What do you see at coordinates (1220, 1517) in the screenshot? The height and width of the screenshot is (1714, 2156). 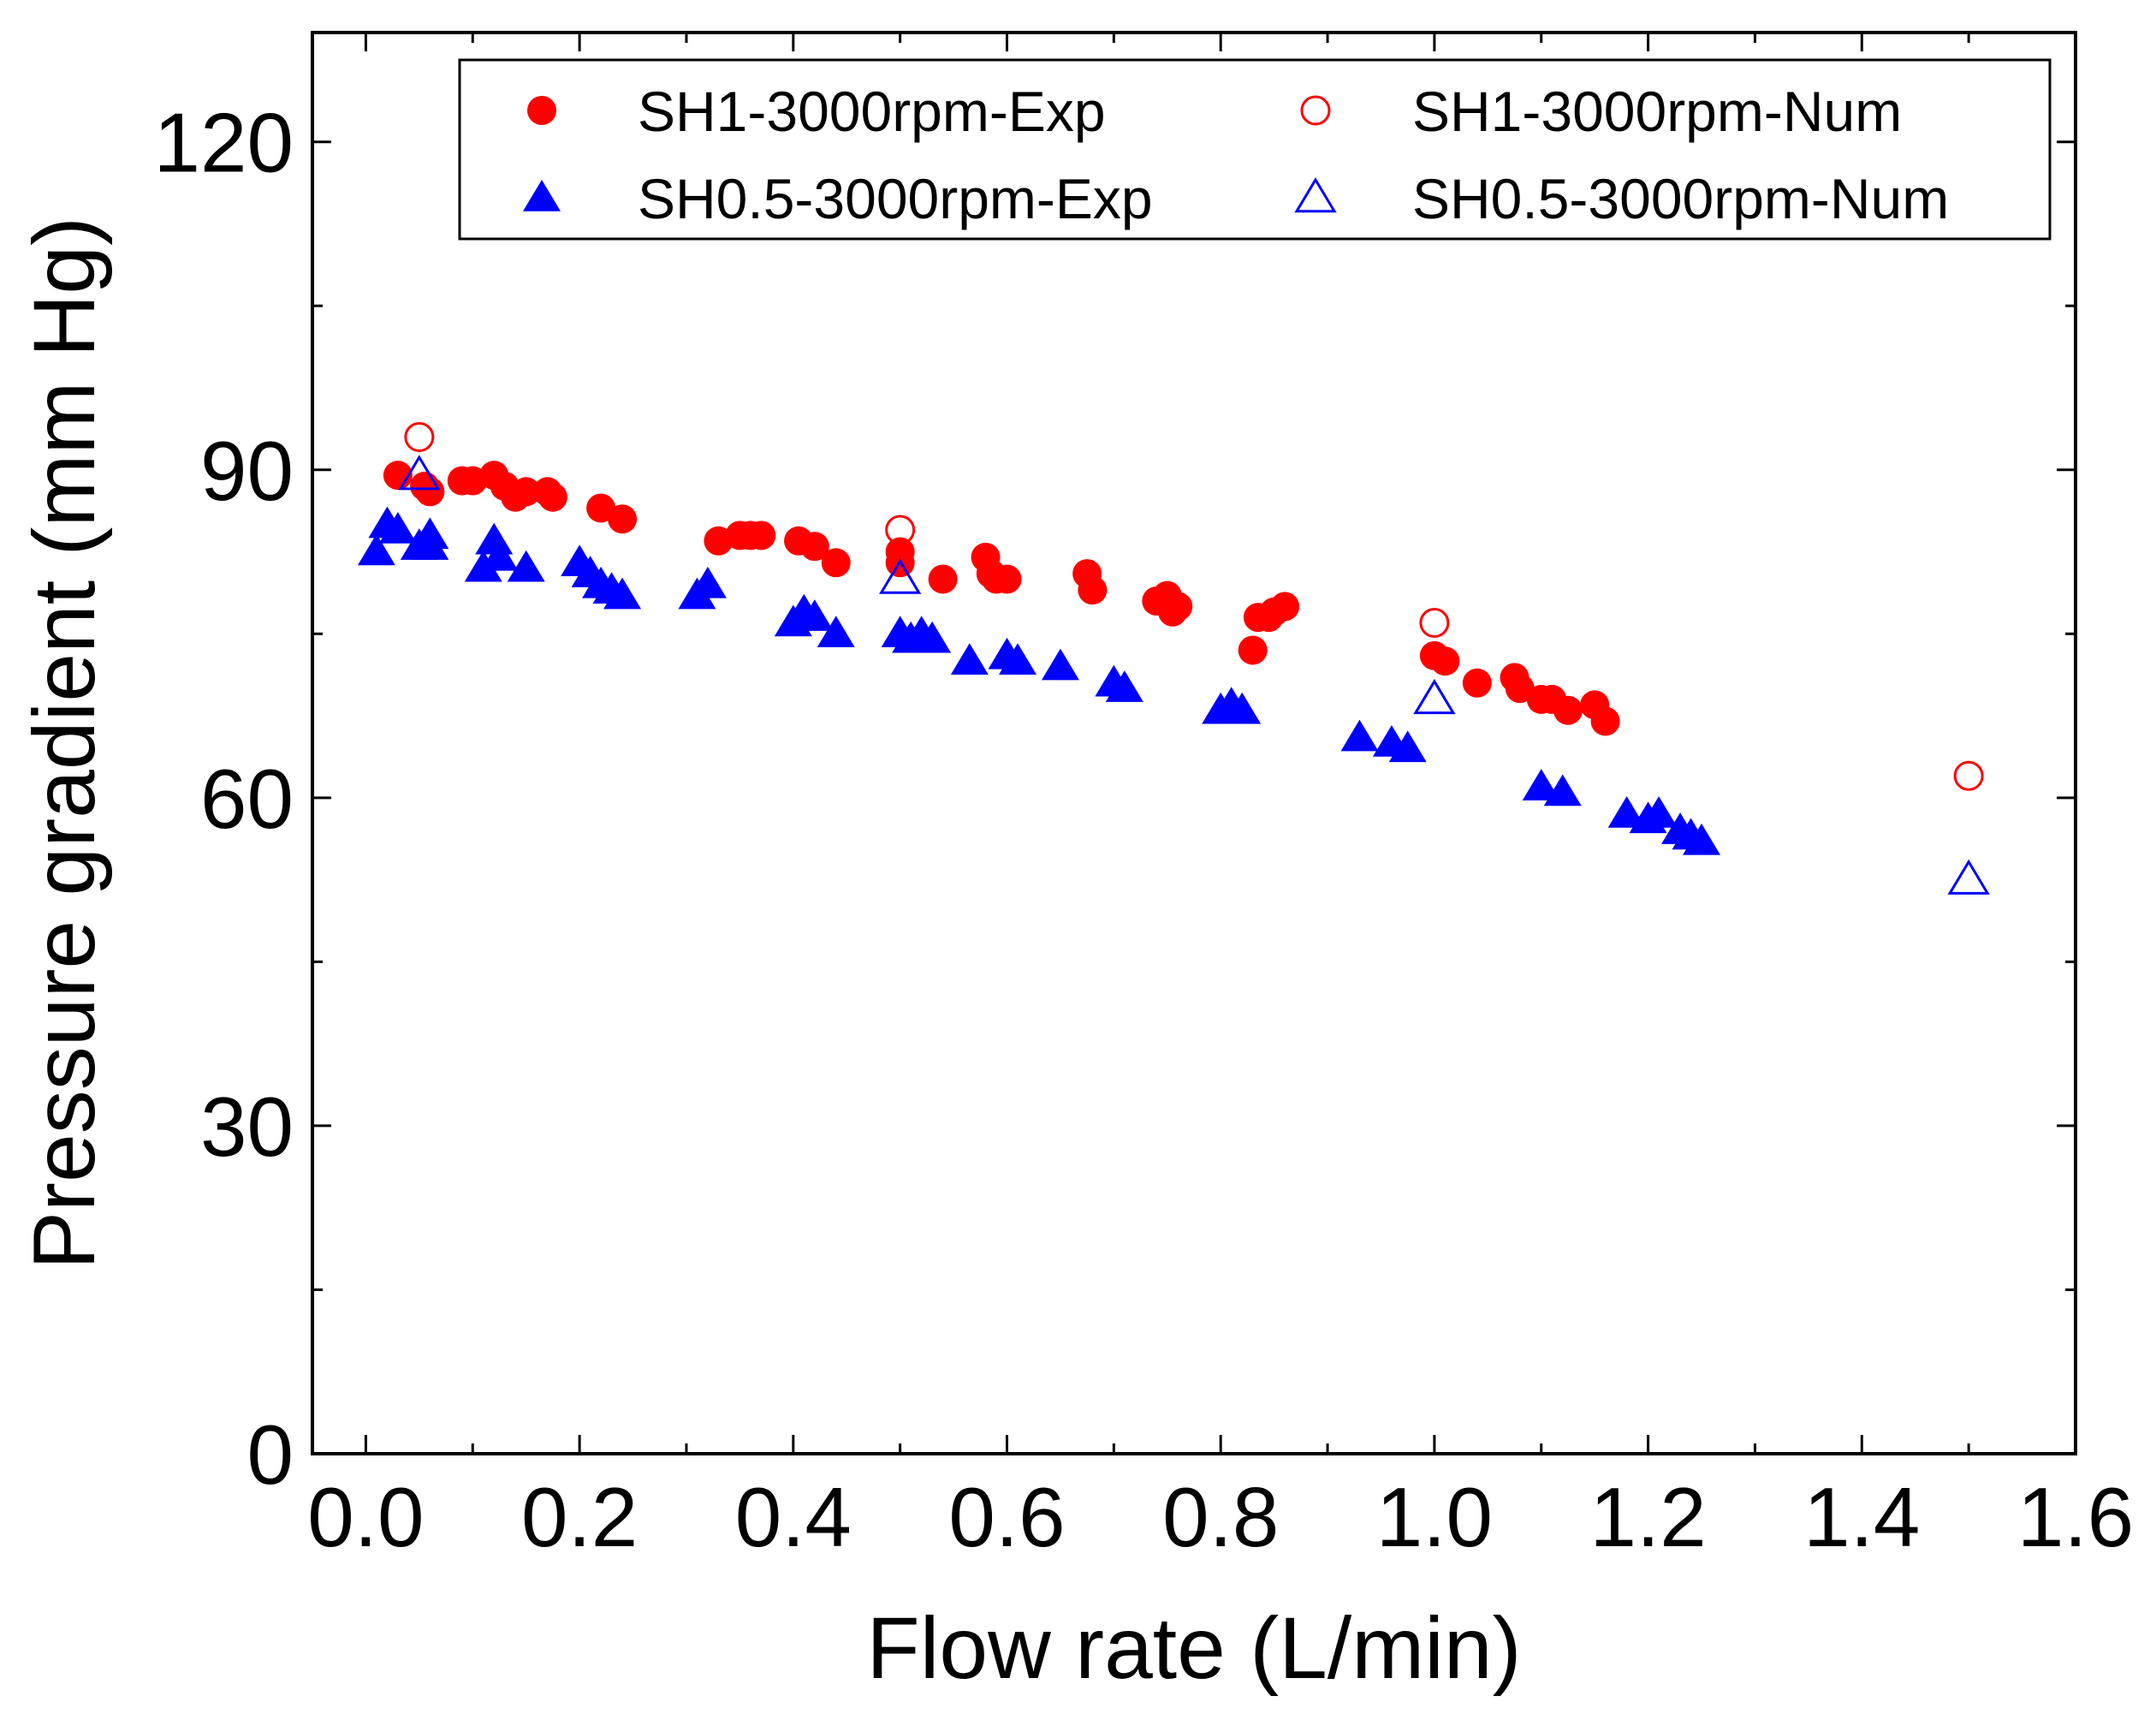 I see `x-tick-label: 0.8` at bounding box center [1220, 1517].